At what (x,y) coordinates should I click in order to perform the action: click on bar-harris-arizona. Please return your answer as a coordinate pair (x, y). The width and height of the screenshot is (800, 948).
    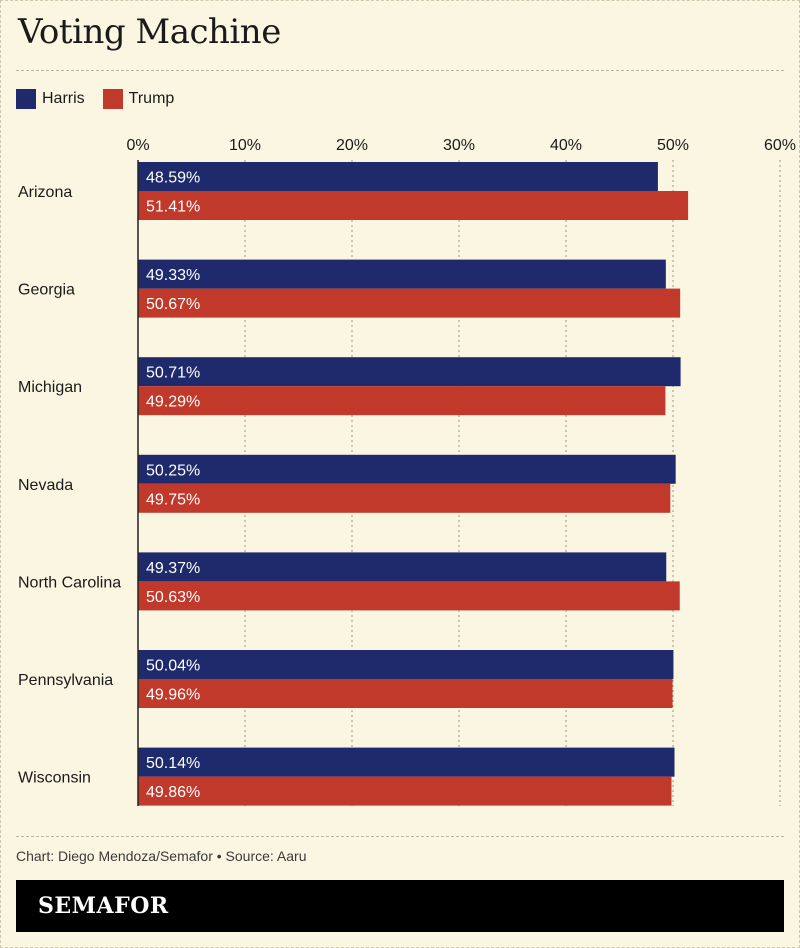
    Looking at the image, I should click on (398, 176).